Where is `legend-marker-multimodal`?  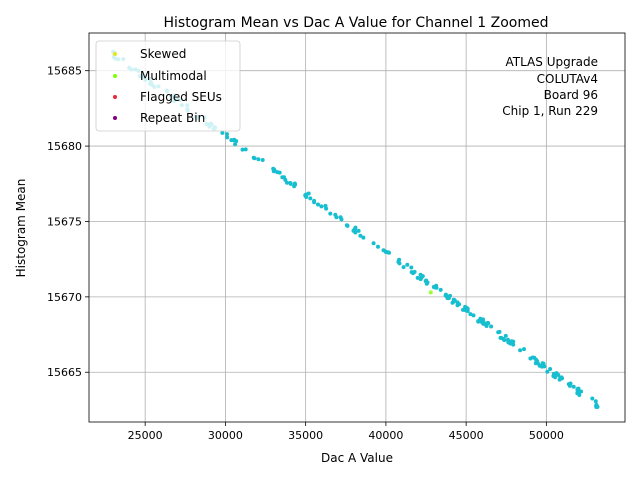 legend-marker-multimodal is located at coordinates (115, 76).